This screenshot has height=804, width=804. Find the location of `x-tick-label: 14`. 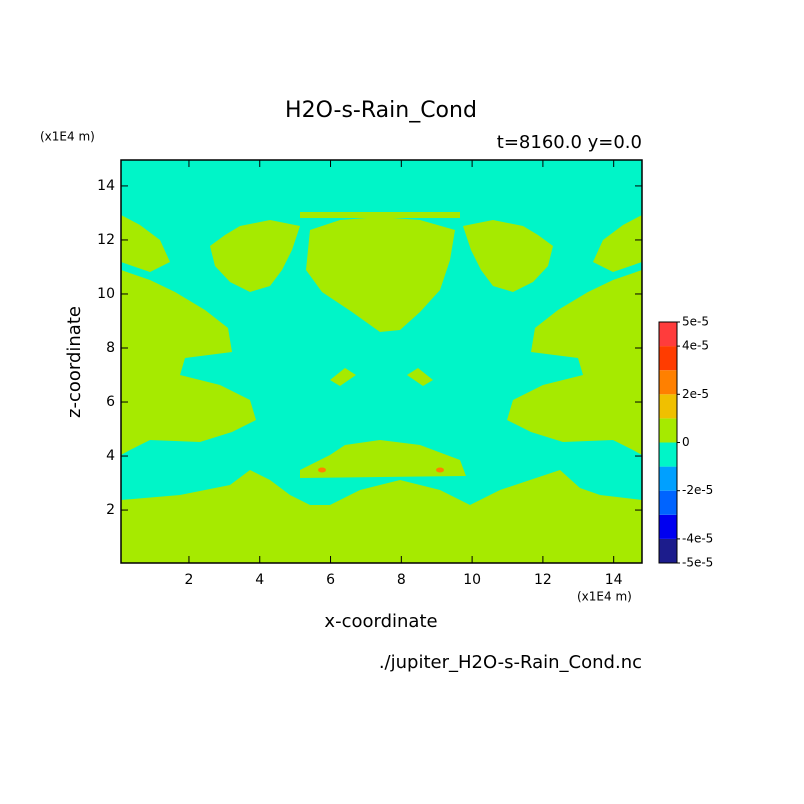

x-tick-label: 14 is located at coordinates (614, 580).